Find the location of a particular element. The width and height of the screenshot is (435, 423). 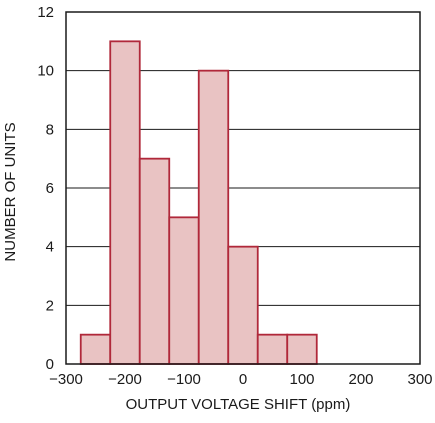

x-tick-label: 200 is located at coordinates (360, 379).